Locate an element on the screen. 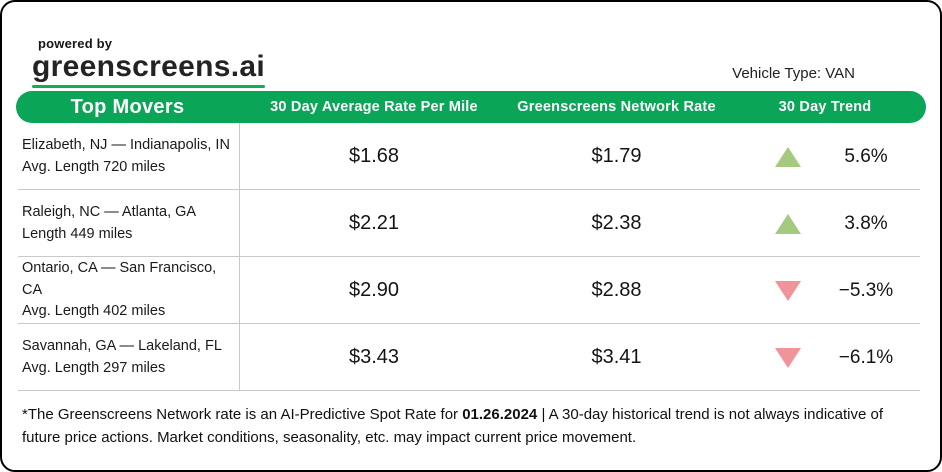  footnote-date: 01.26.2024 is located at coordinates (500, 414).